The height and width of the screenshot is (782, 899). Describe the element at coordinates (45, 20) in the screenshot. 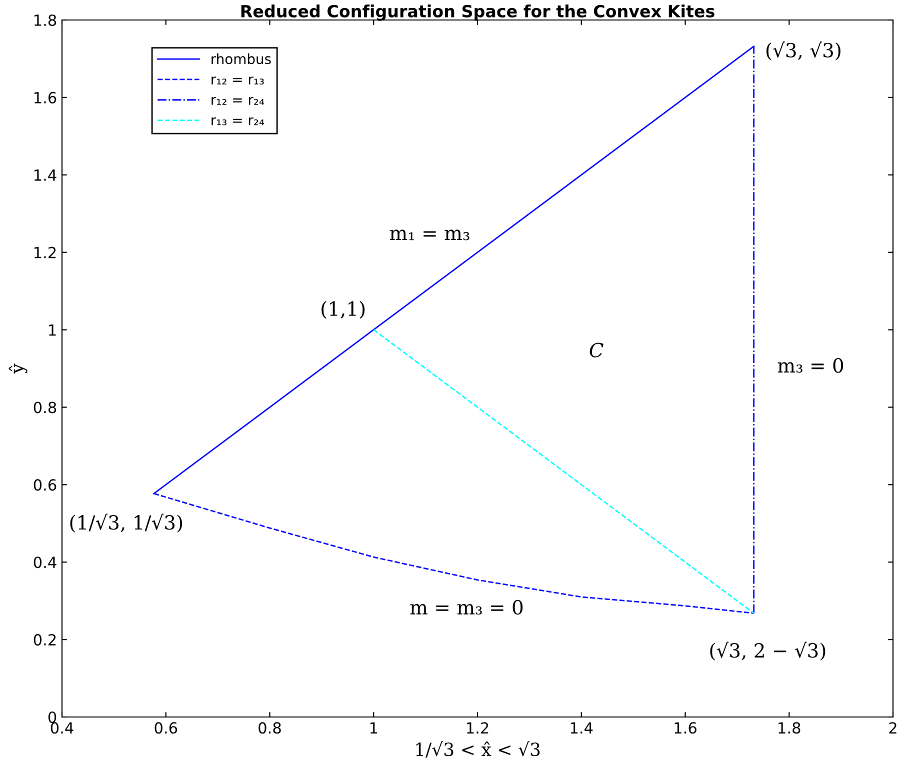

I see `y-tick-label: 1.8` at that location.